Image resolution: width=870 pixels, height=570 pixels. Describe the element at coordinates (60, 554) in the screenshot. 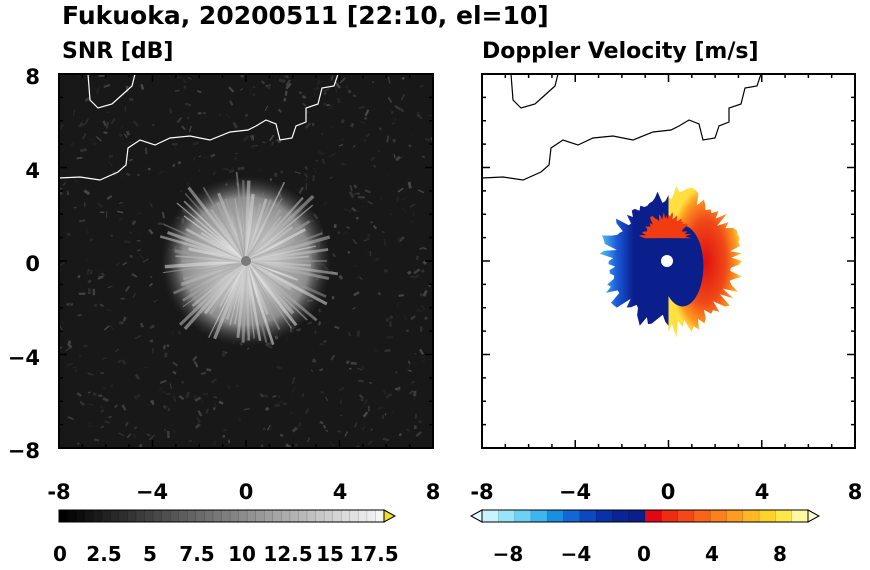

I see `snr-colorbar-label: 0` at that location.